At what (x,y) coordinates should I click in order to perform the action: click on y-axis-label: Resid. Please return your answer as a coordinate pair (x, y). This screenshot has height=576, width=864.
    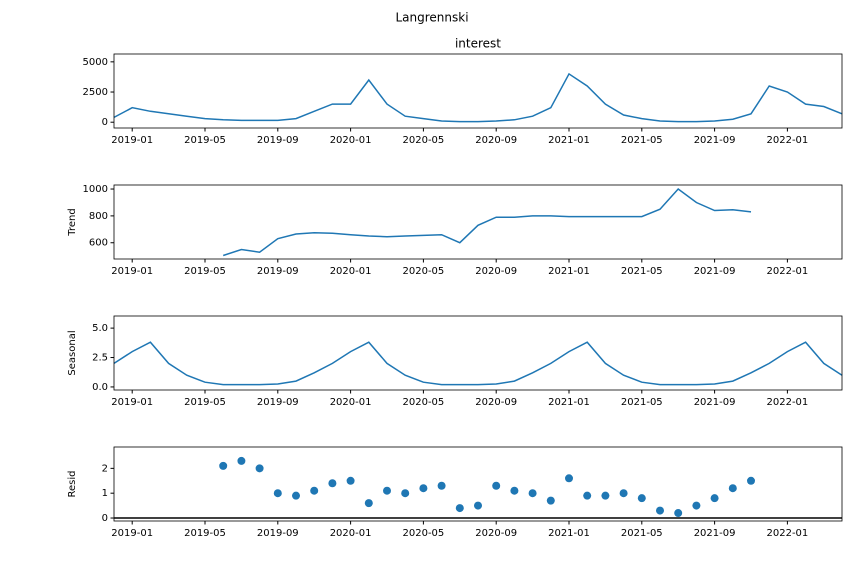
    Looking at the image, I should click on (72, 484).